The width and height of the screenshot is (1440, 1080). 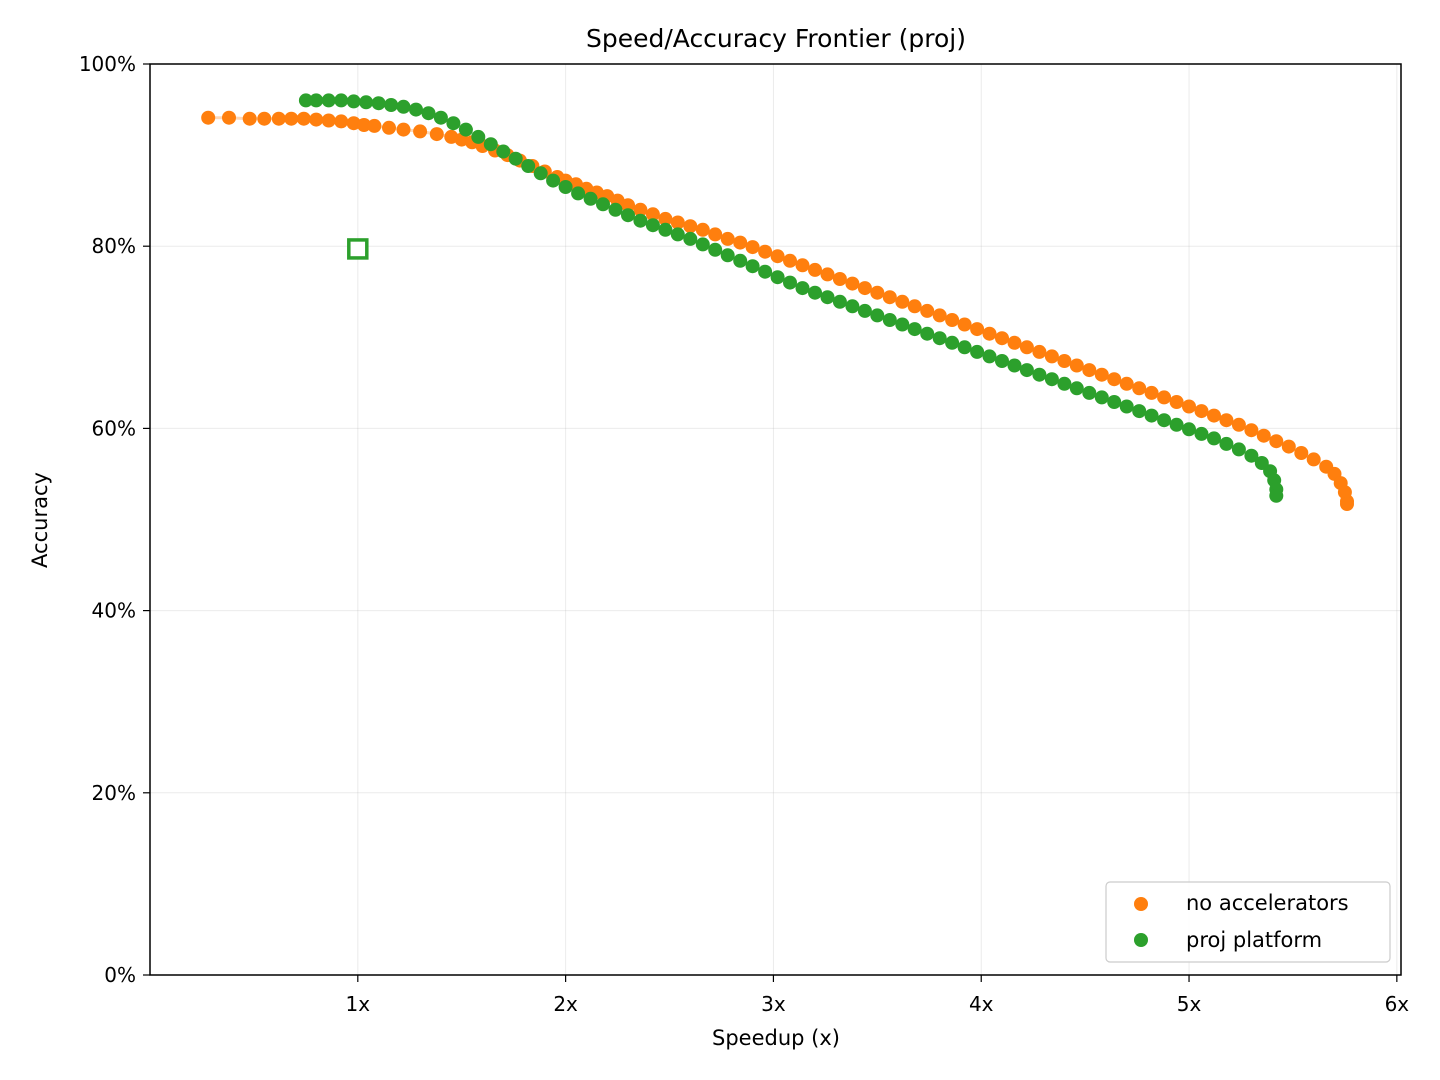 What do you see at coordinates (776, 38) in the screenshot?
I see `chart-title: Speed/Accuracy Frontier (proj)` at bounding box center [776, 38].